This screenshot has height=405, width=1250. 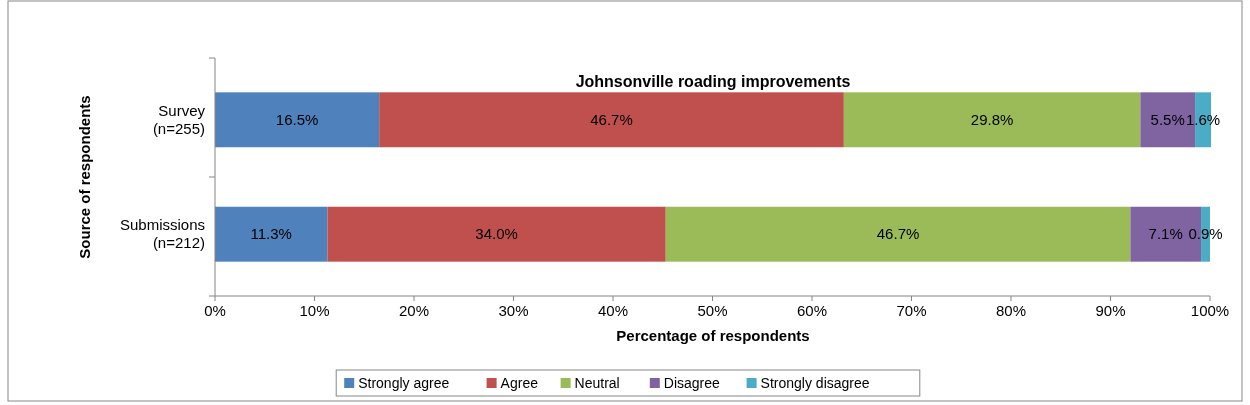 What do you see at coordinates (911, 310) in the screenshot?
I see `x-tick-label: 70%` at bounding box center [911, 310].